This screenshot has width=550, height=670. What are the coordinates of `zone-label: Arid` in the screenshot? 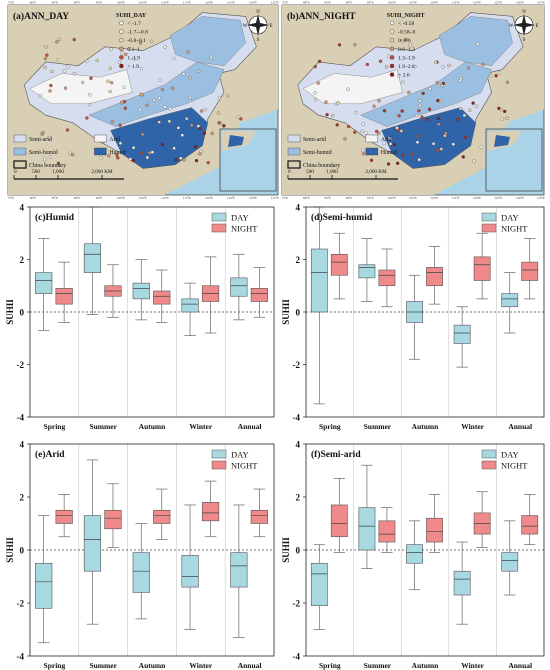 It's located at (114, 140).